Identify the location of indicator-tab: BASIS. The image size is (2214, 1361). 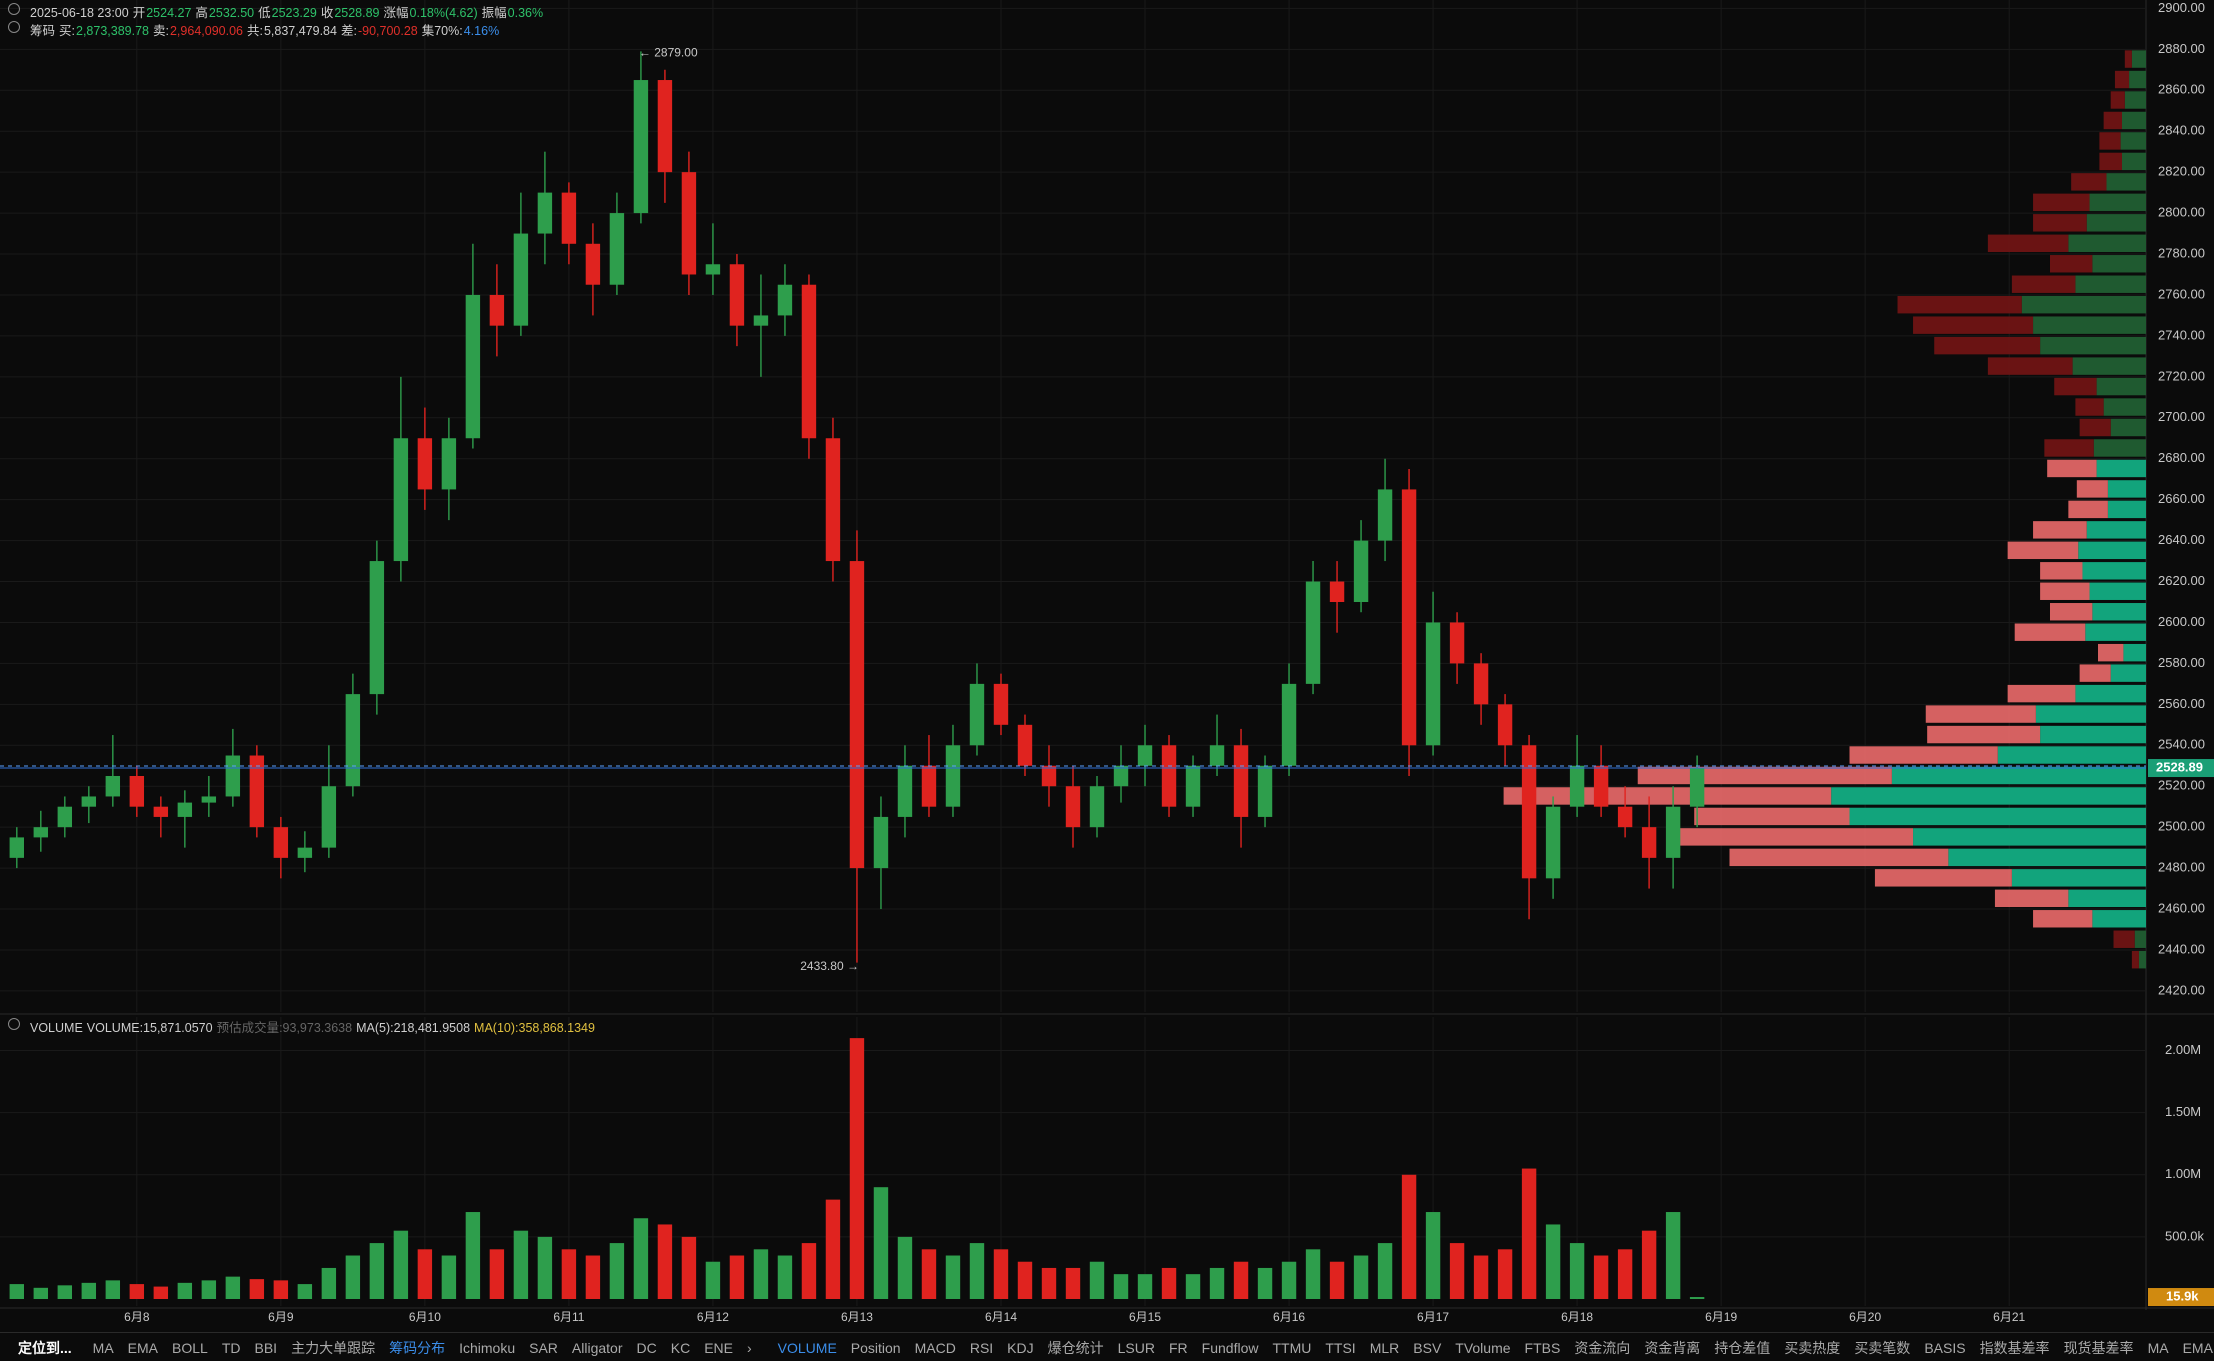
(1945, 1347).